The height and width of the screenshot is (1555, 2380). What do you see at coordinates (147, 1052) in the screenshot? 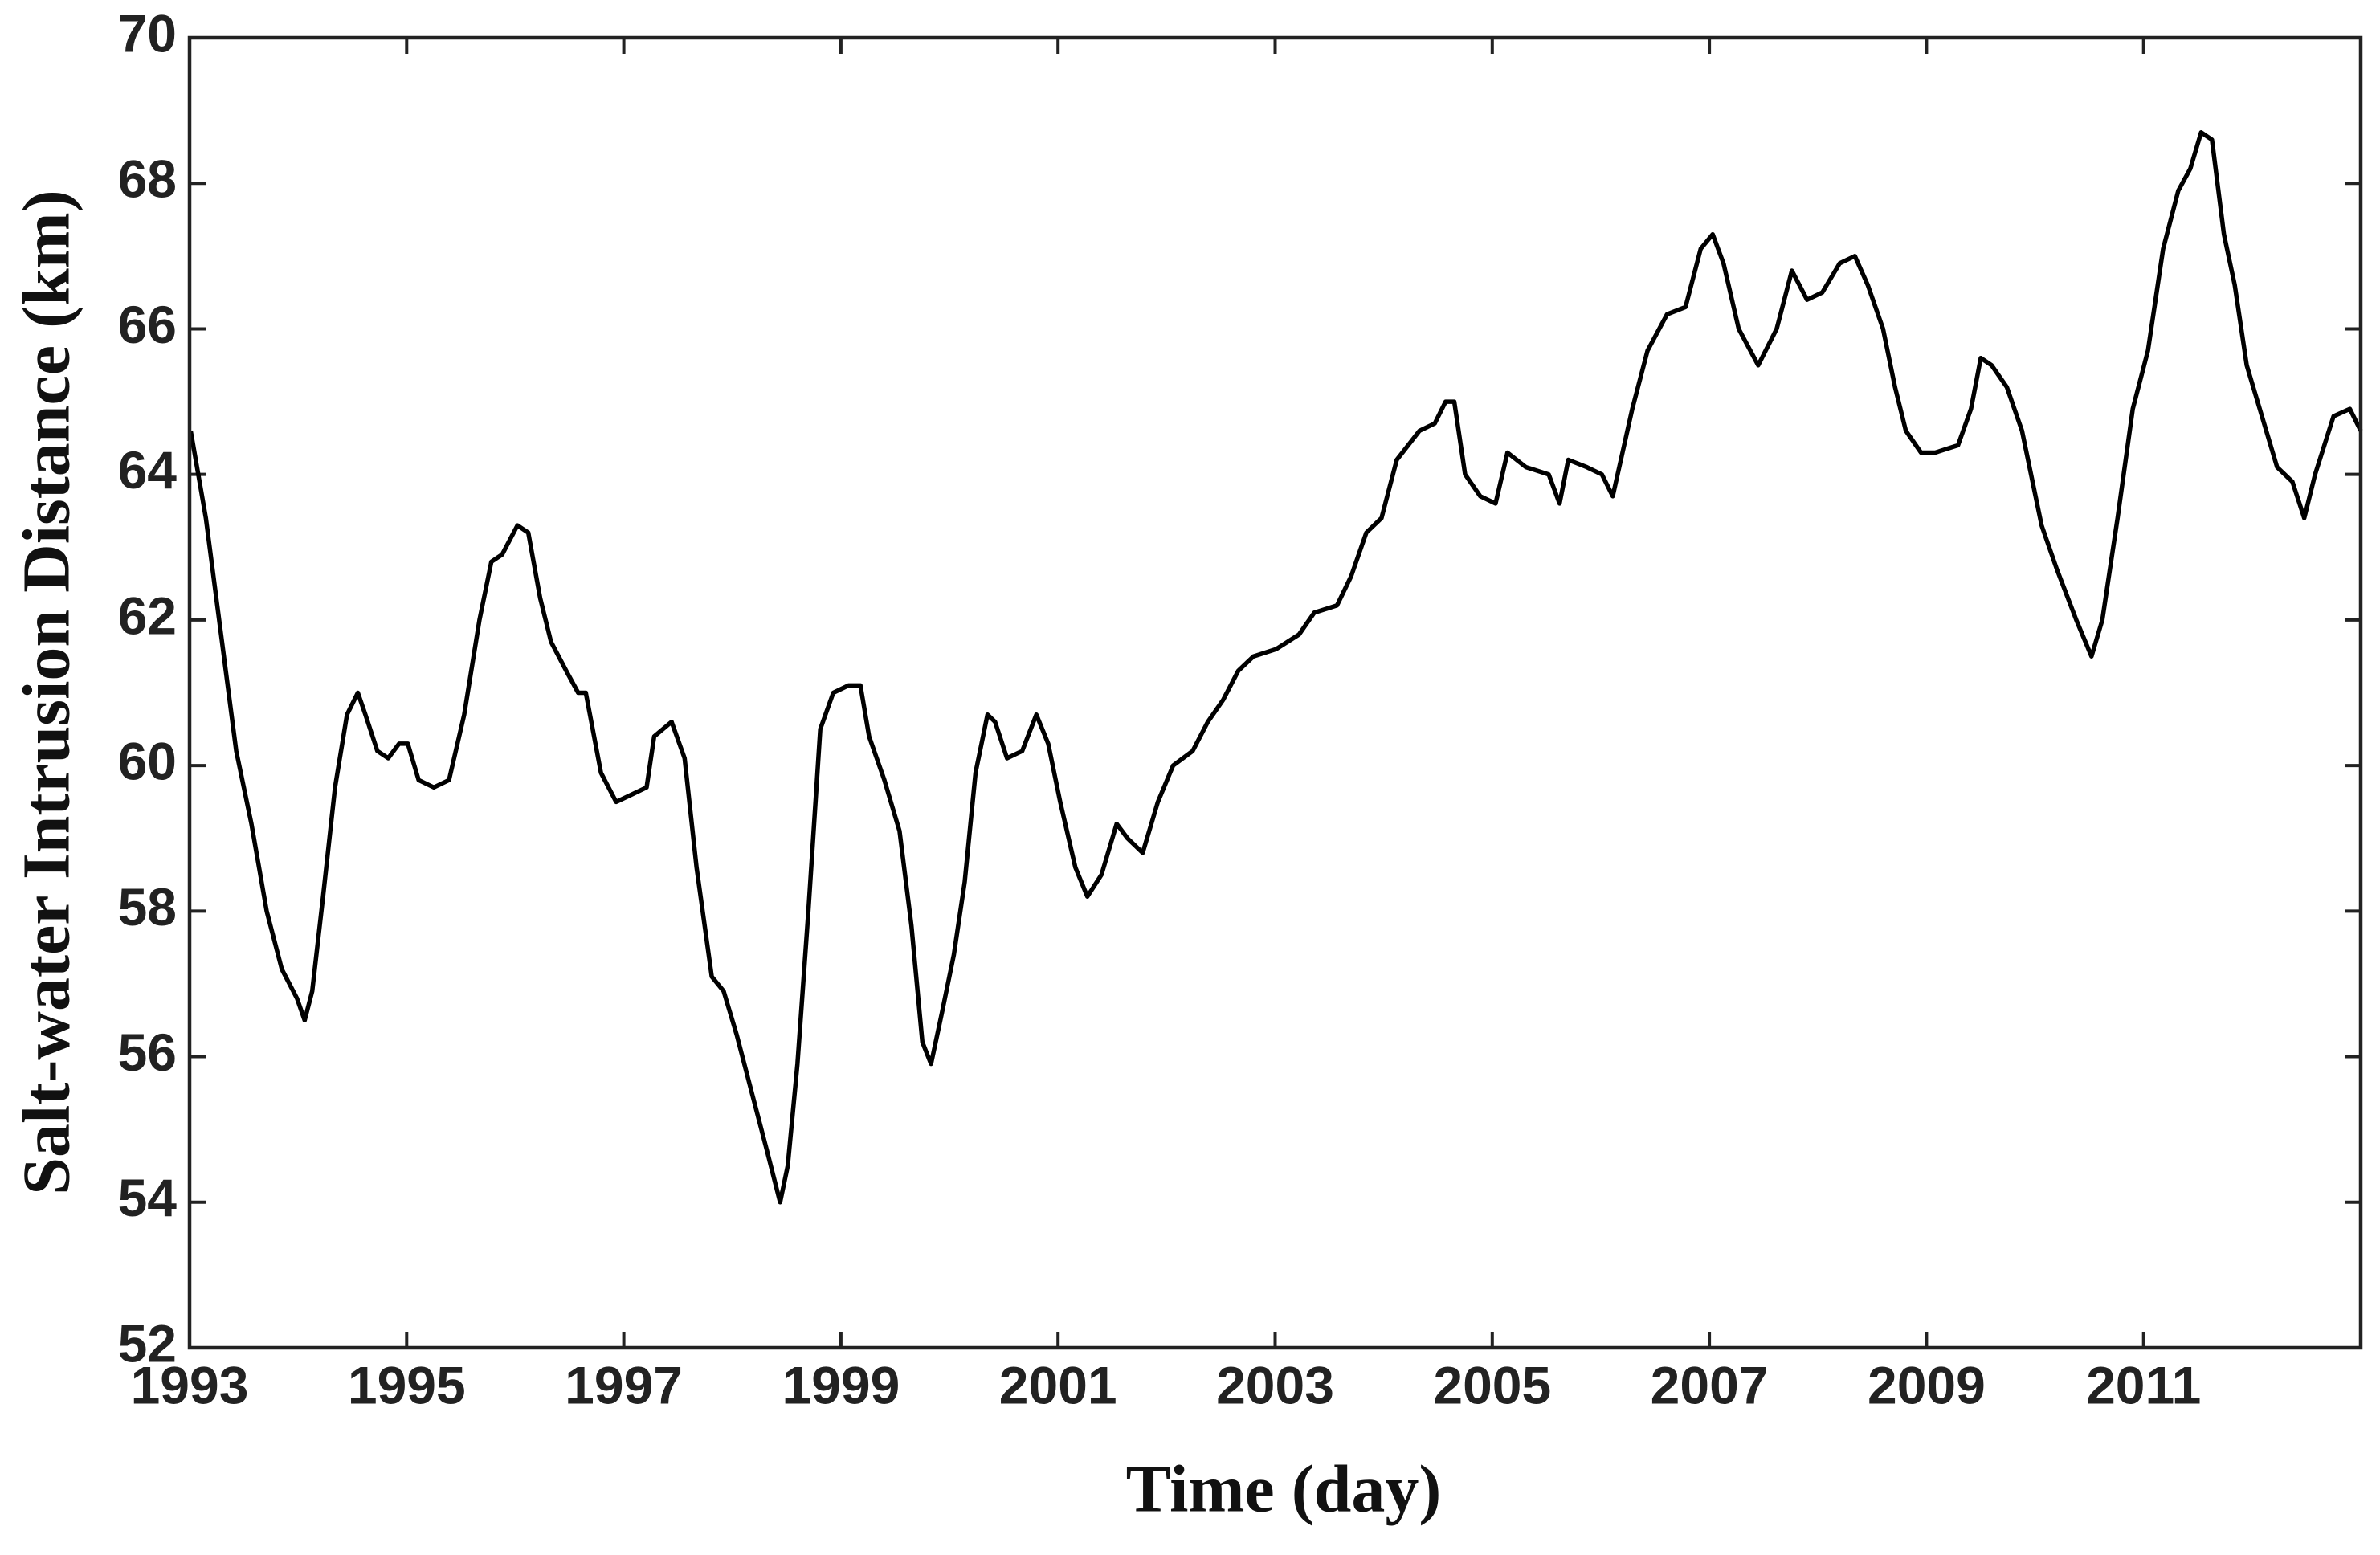
I see `y-tick-label: 56` at bounding box center [147, 1052].